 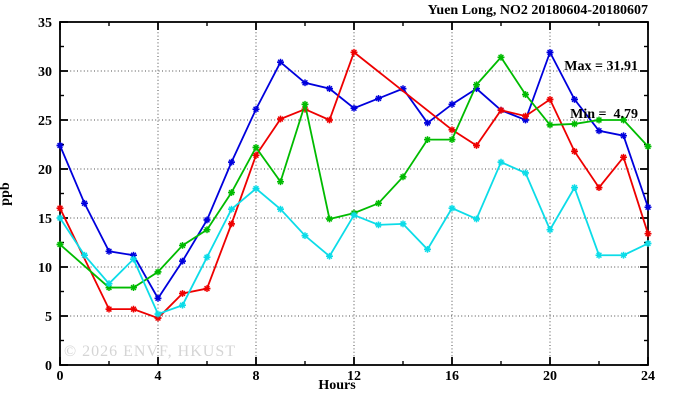 What do you see at coordinates (604, 114) in the screenshot?
I see `stat-min: Min = 4.79` at bounding box center [604, 114].